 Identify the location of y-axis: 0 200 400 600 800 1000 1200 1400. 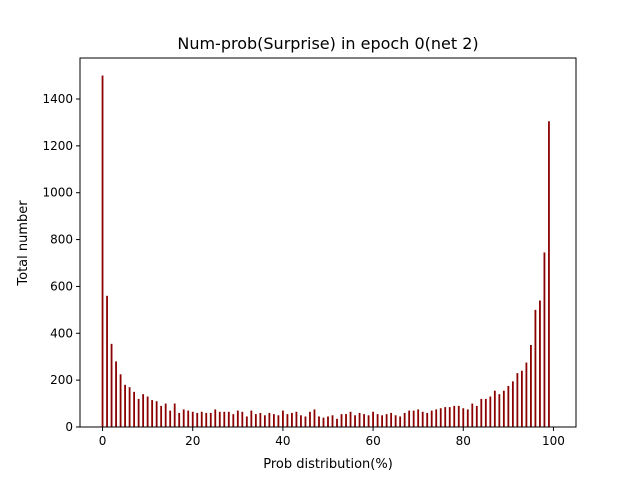
(61, 263).